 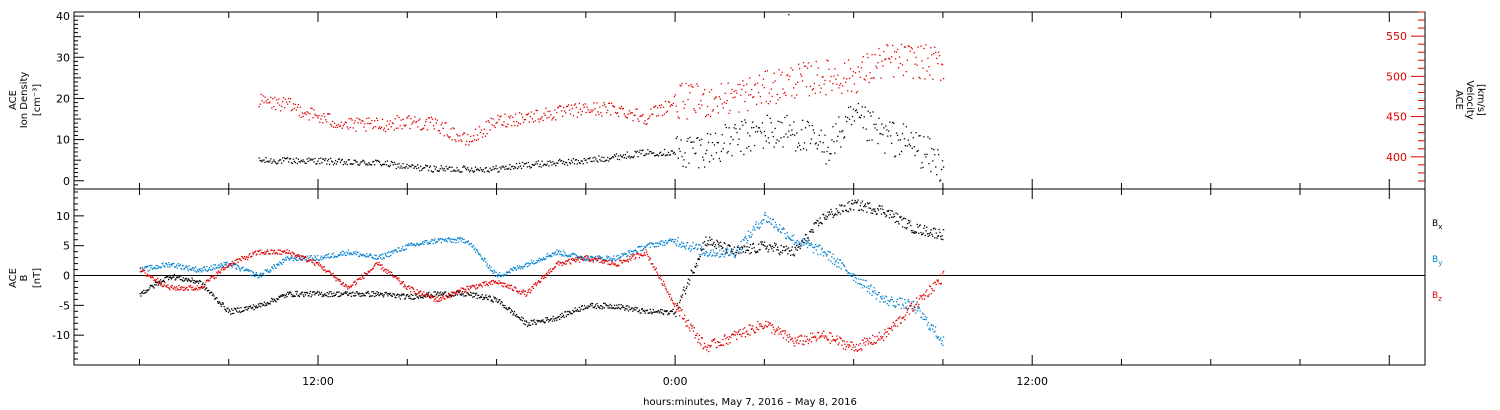 I want to click on bottom-tick-label: -10, so click(x=61, y=335).